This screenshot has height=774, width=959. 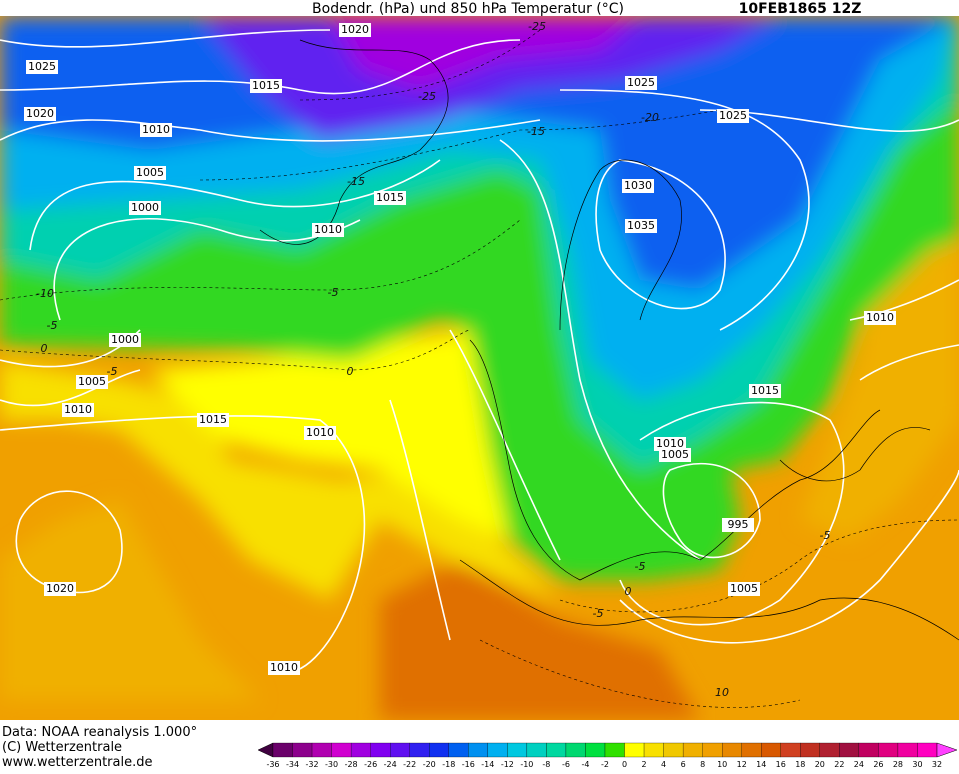 I want to click on colorbar-label: -10, so click(x=526, y=764).